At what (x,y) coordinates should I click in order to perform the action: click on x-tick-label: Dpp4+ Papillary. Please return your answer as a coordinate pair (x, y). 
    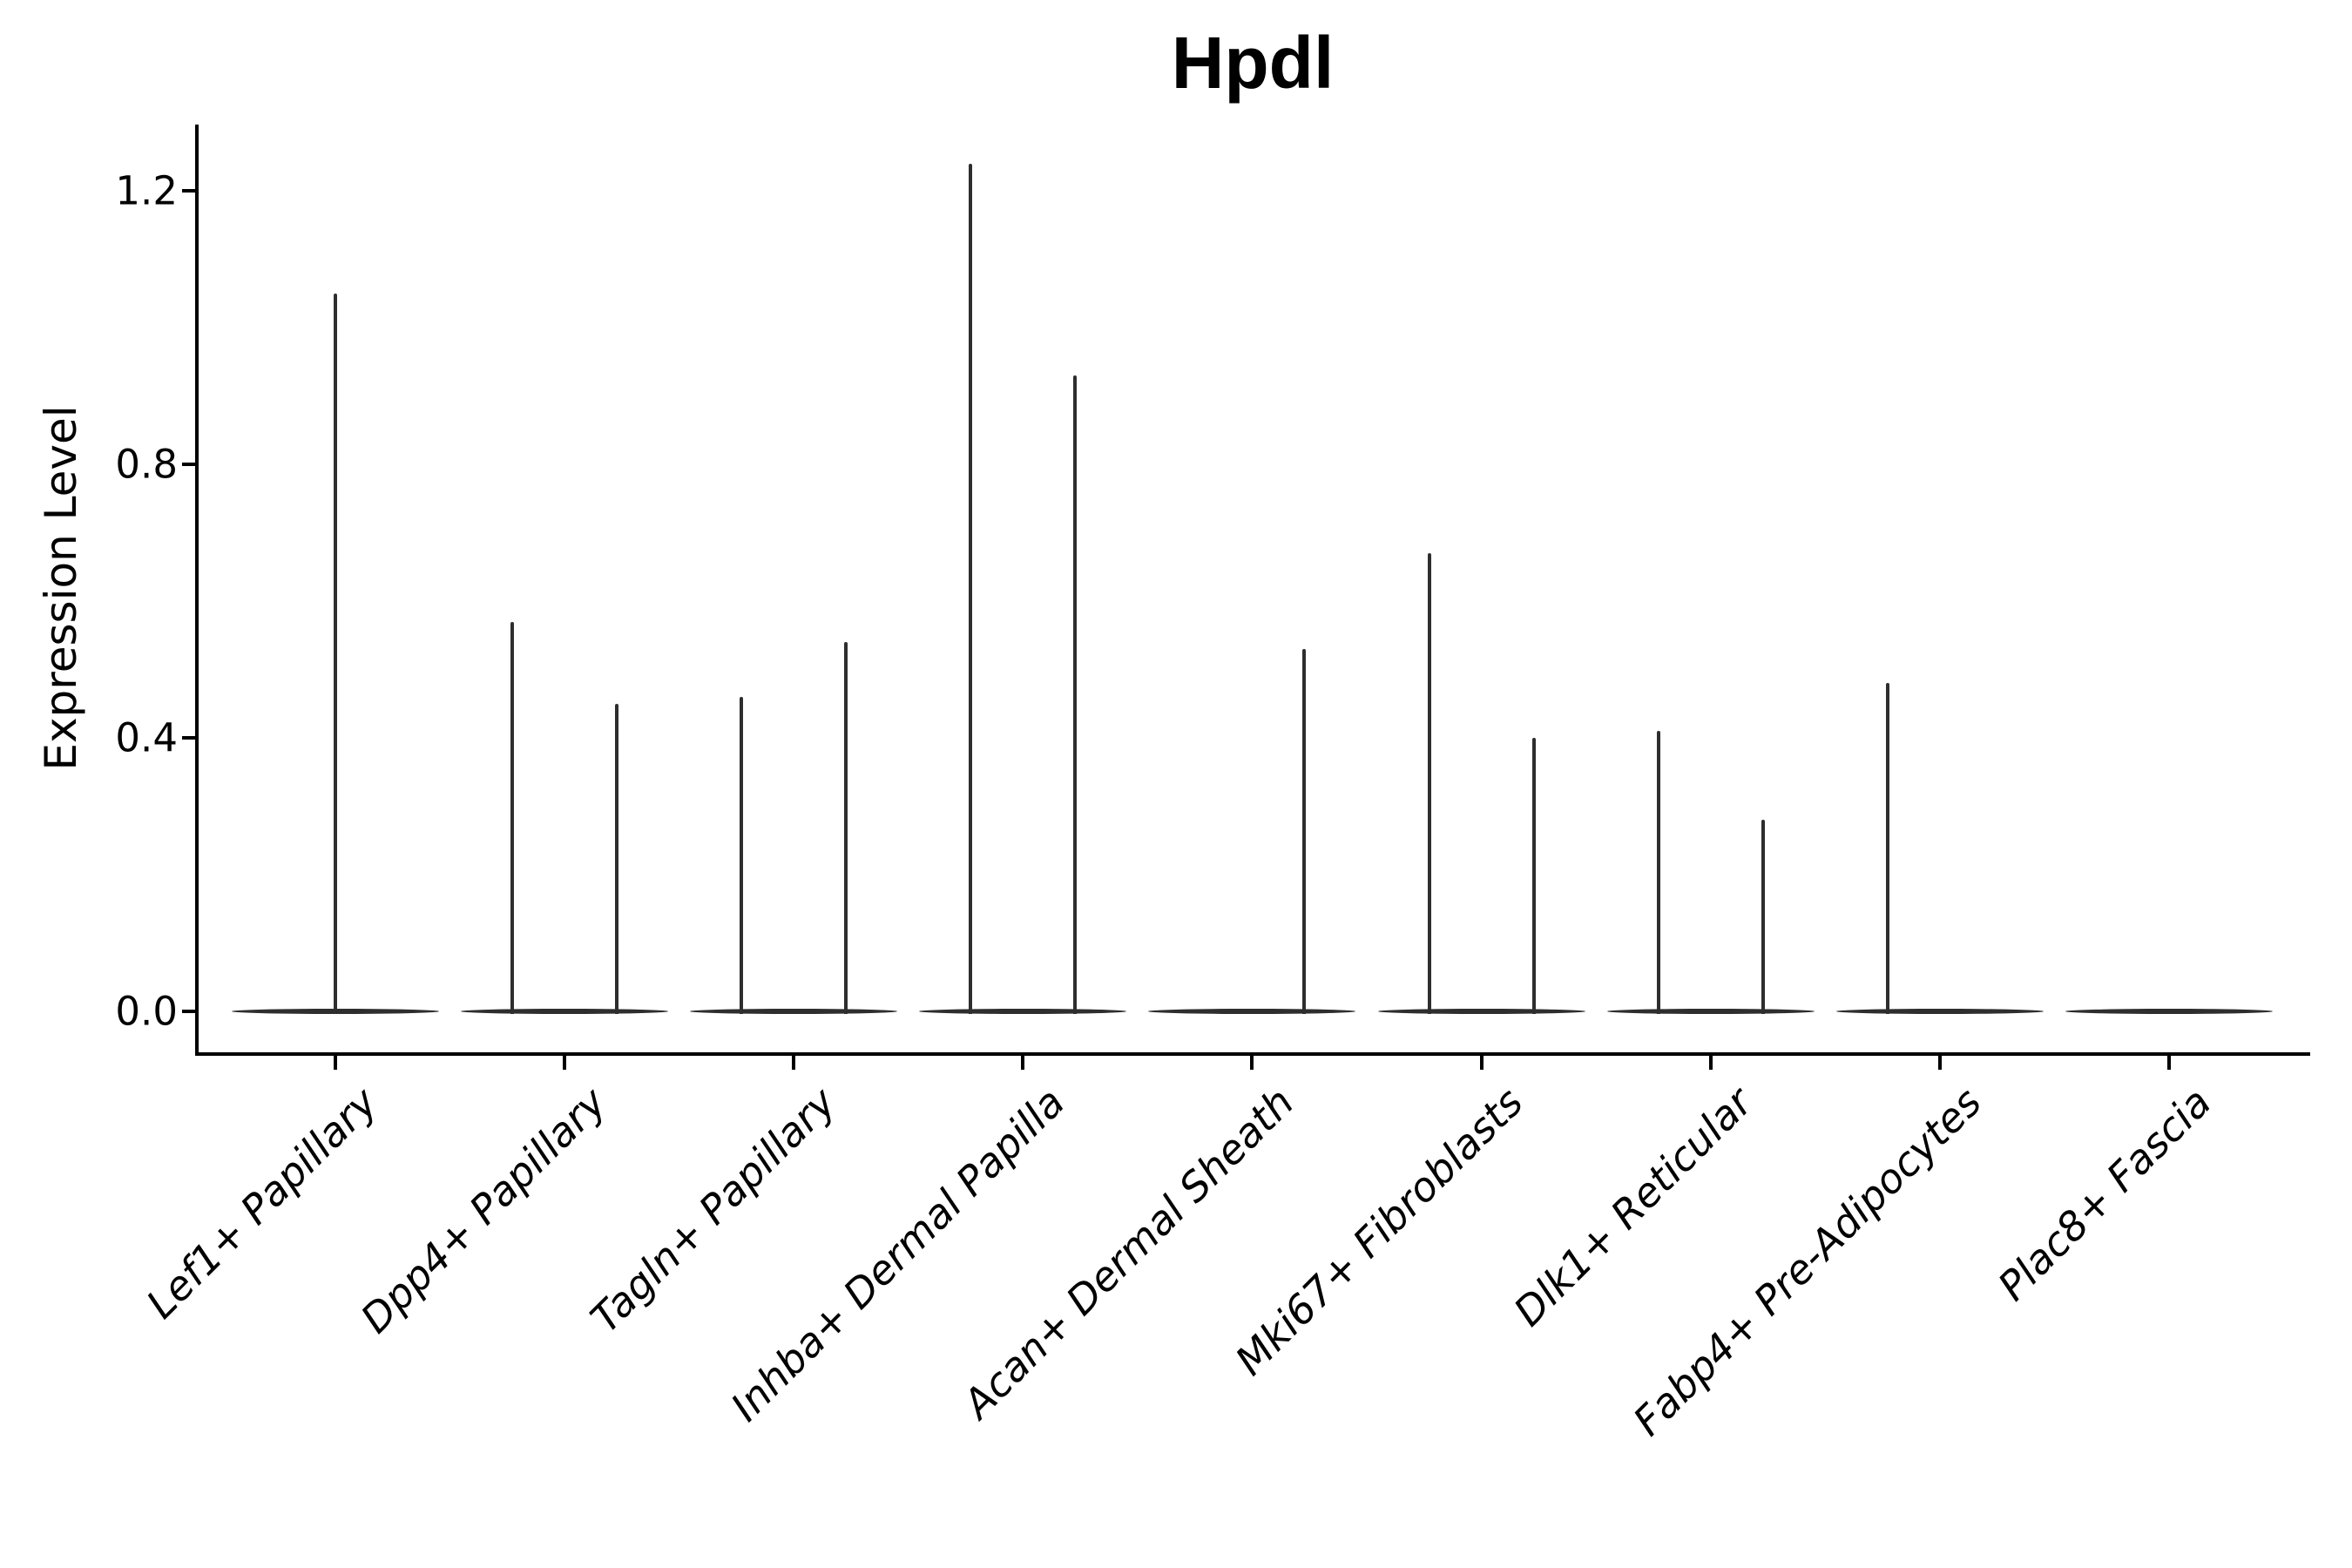
    Looking at the image, I should click on (484, 1210).